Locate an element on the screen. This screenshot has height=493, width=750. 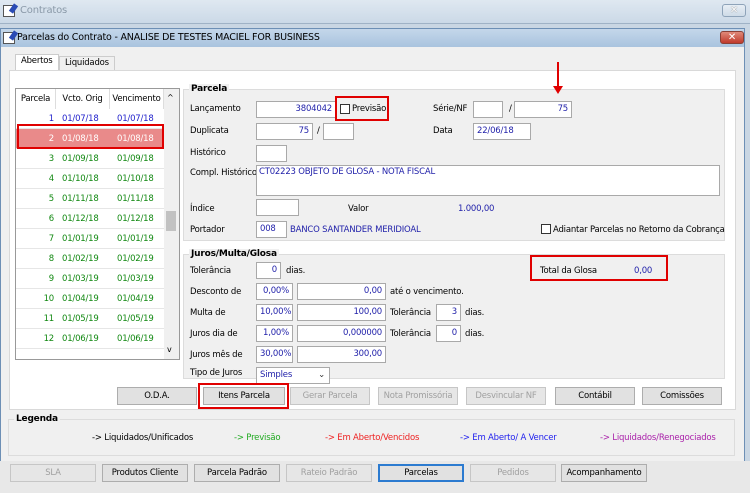
adiantar-label: Adiantar Parcelas no Retorno da Cobrança is located at coordinates (639, 230).